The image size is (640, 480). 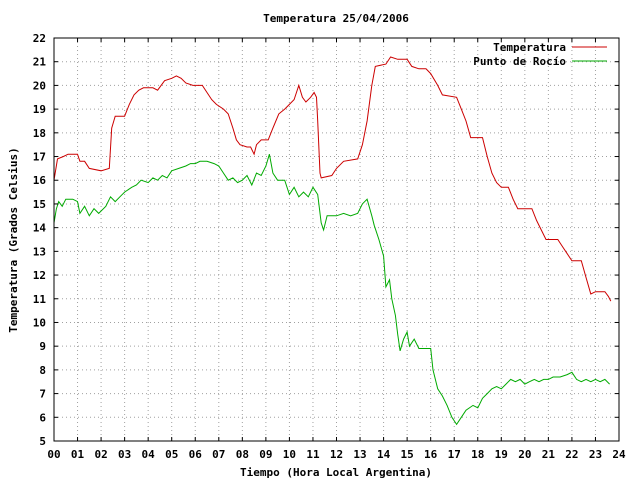 I want to click on y-tick-label: 22, so click(x=39, y=38).